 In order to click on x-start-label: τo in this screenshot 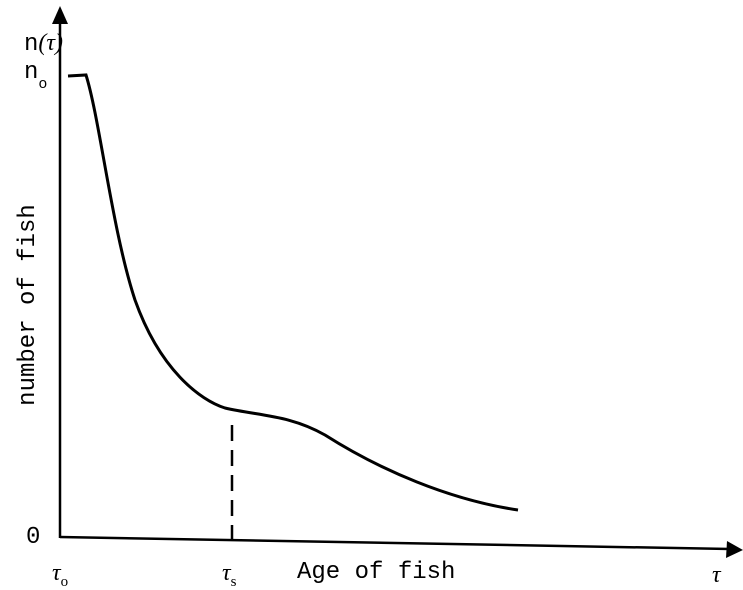, I will do `click(60, 575)`.